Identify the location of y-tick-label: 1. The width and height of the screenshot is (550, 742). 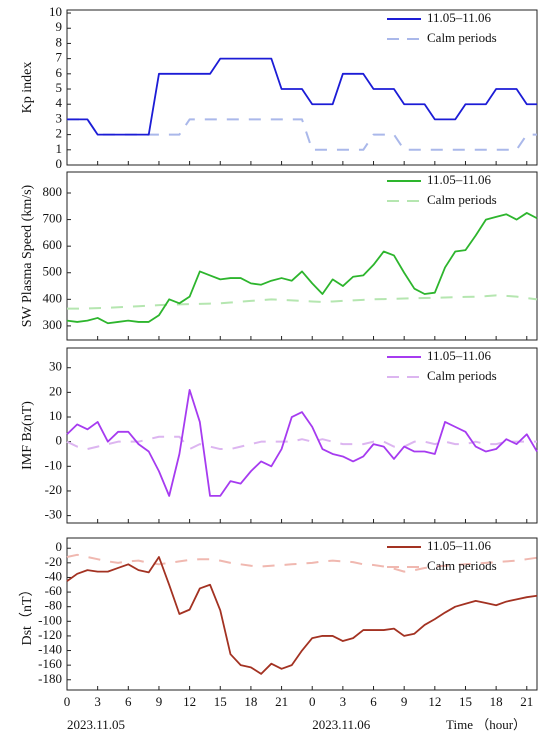
(59, 148).